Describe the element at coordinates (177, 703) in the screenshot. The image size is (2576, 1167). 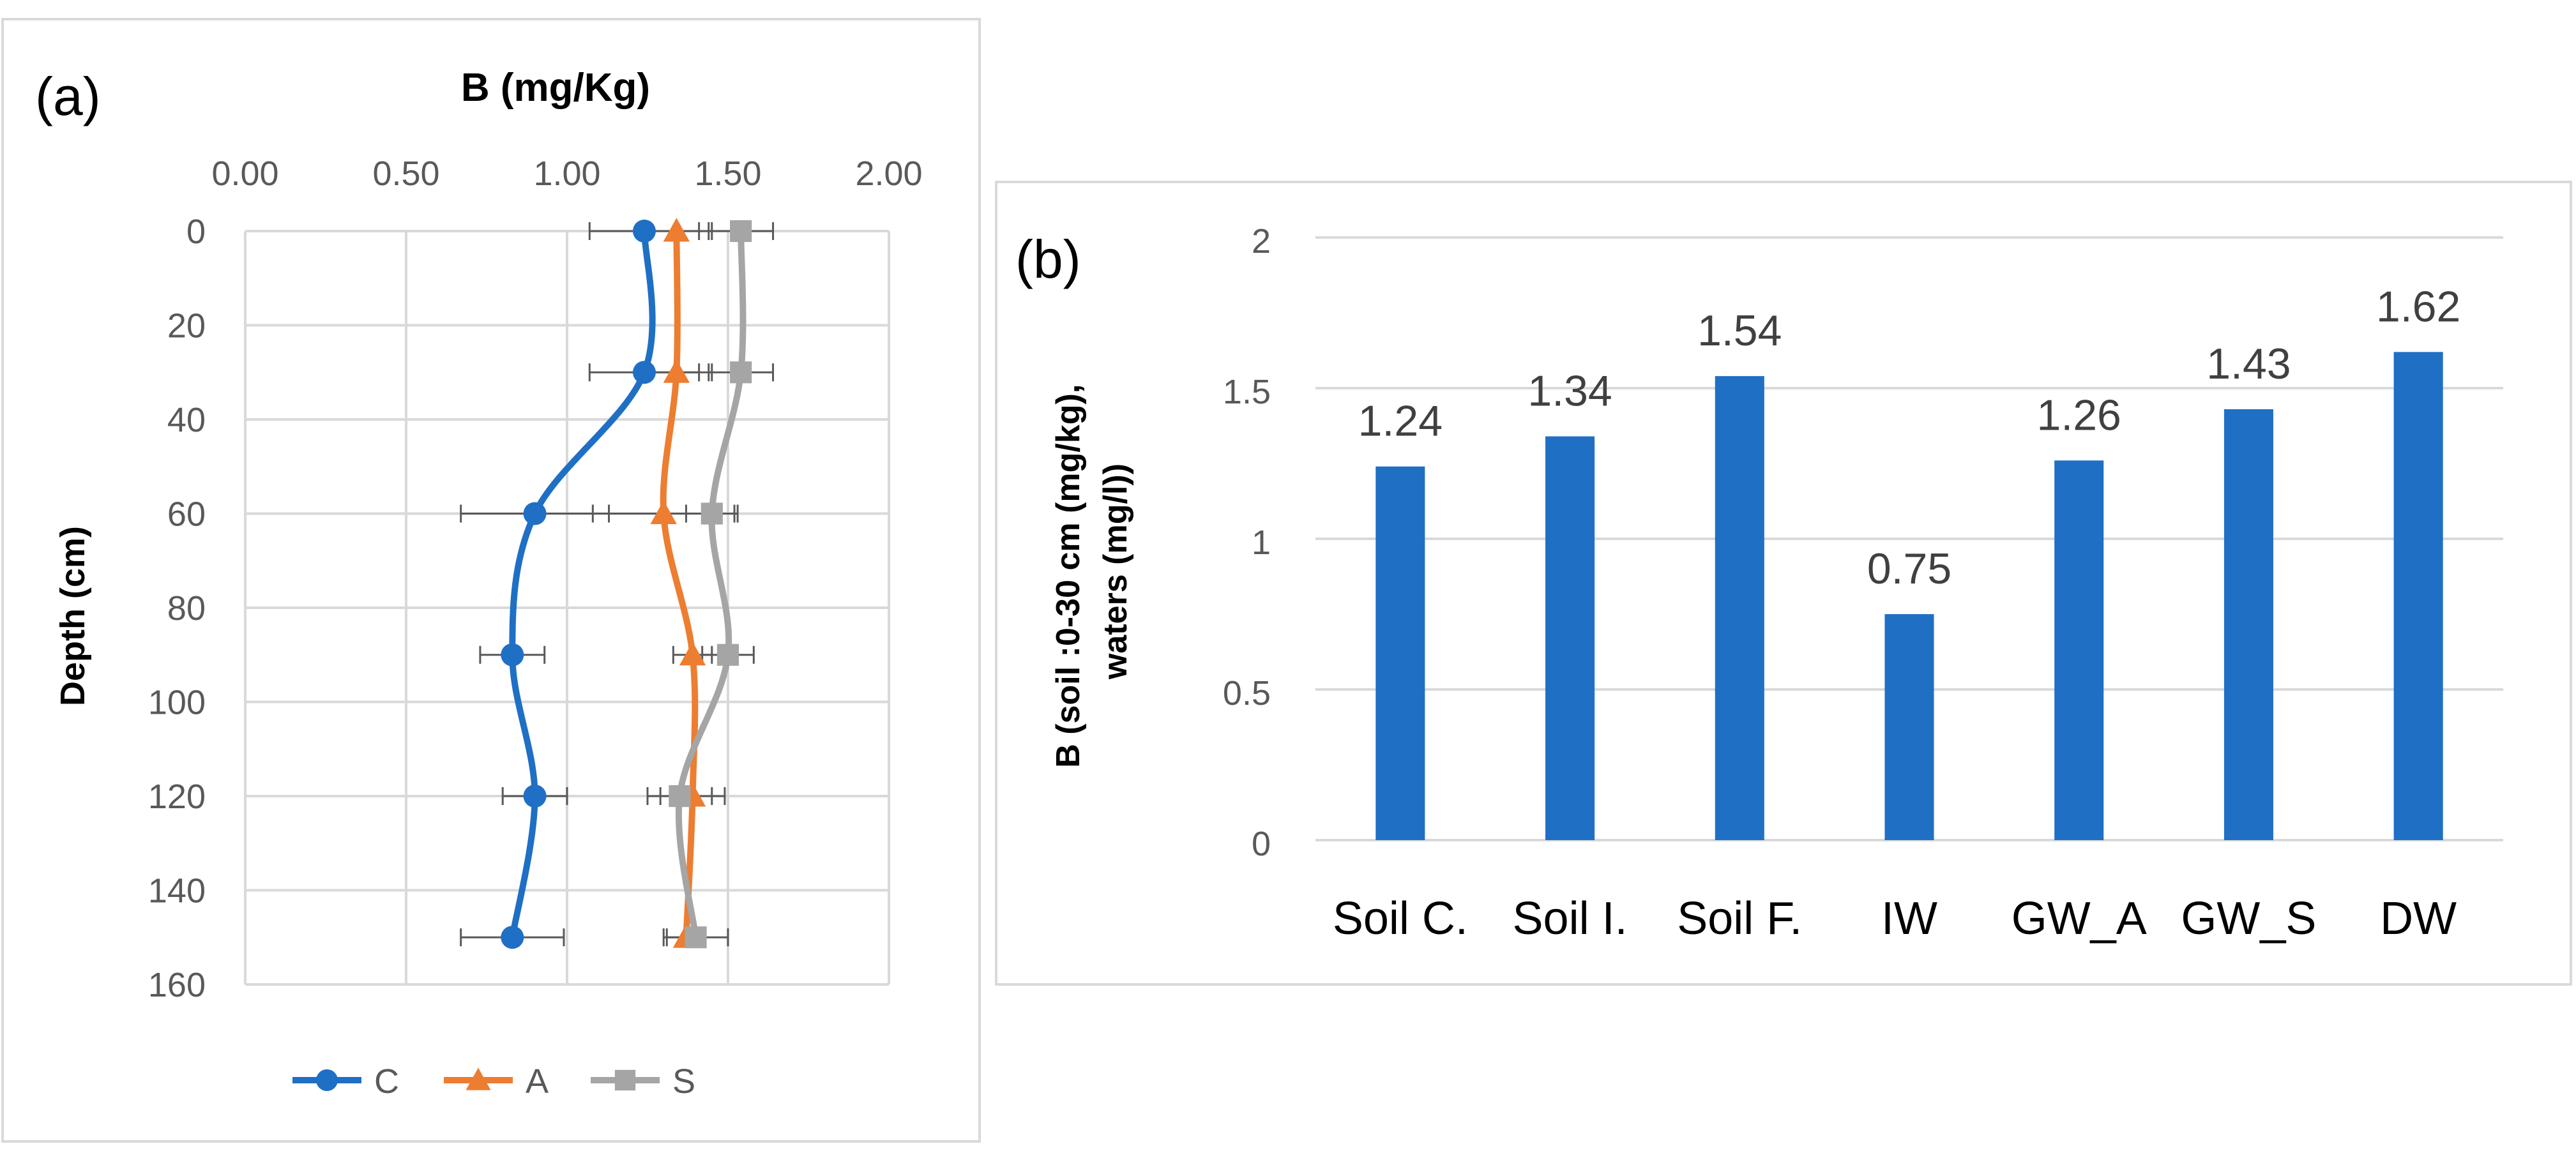
I see `y-tick-label: 100` at that location.